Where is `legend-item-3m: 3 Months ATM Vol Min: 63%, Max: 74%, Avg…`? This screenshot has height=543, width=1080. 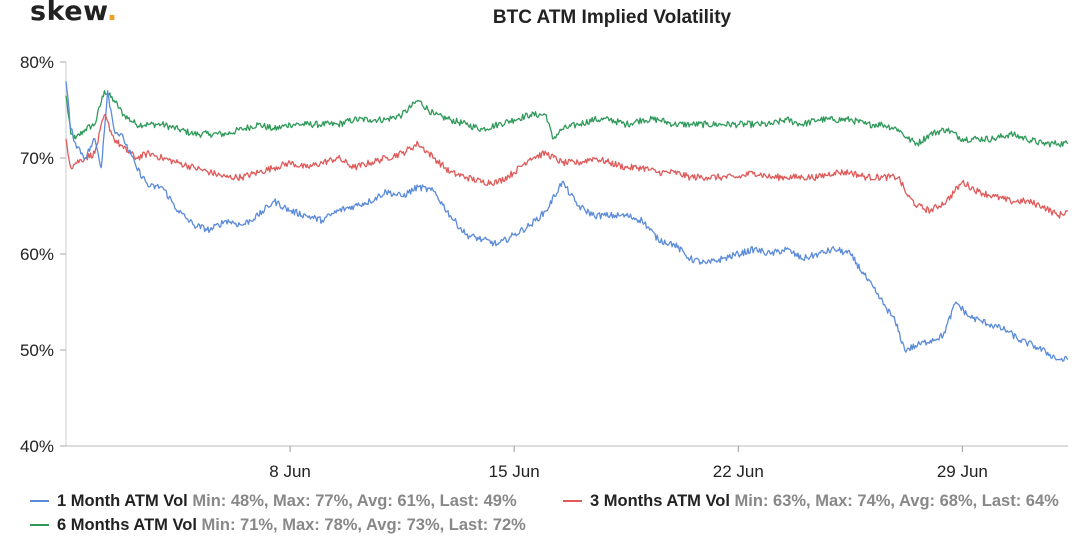 legend-item-3m: 3 Months ATM Vol Min: 63%, Max: 74%, Avg… is located at coordinates (811, 501).